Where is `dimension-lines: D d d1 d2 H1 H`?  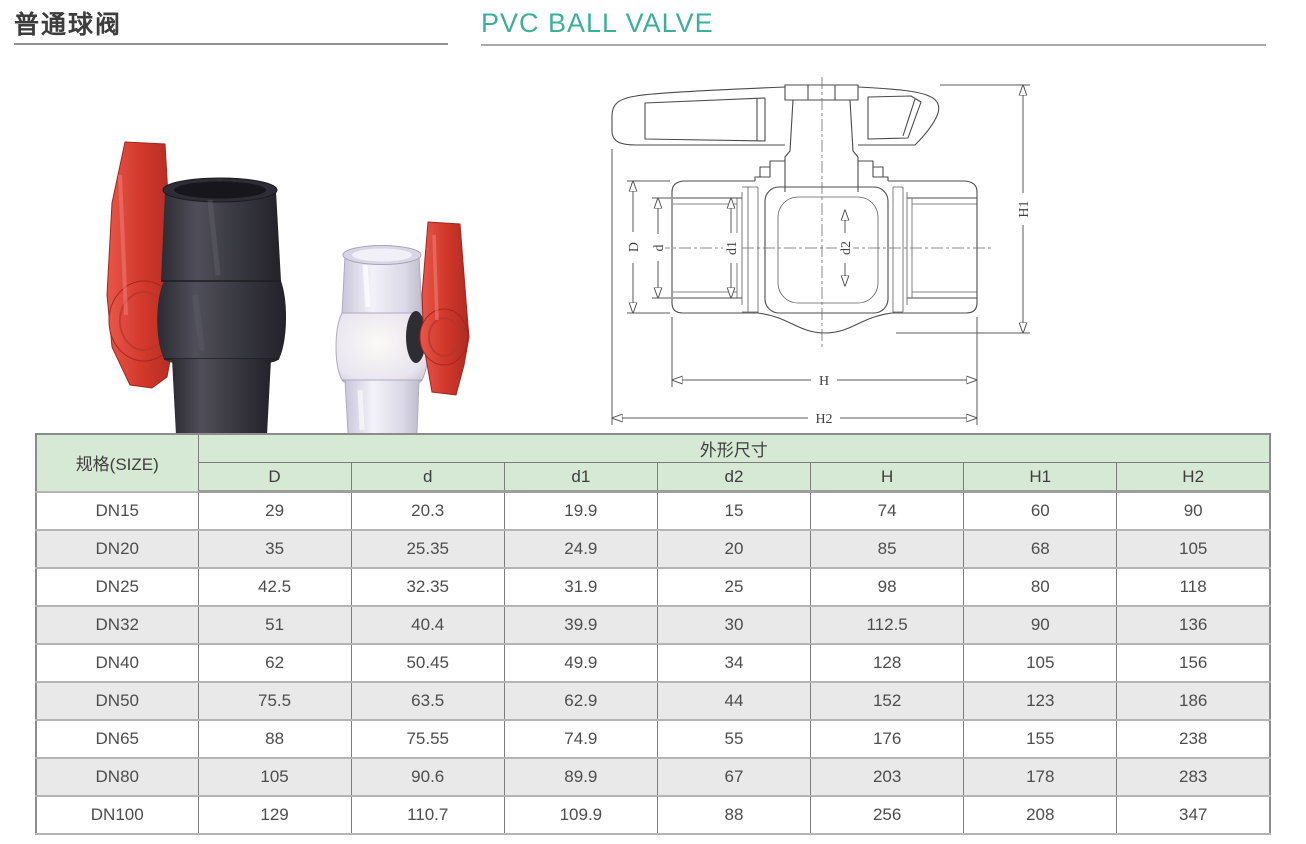 dimension-lines: D d d1 d2 H1 H is located at coordinates (822, 256).